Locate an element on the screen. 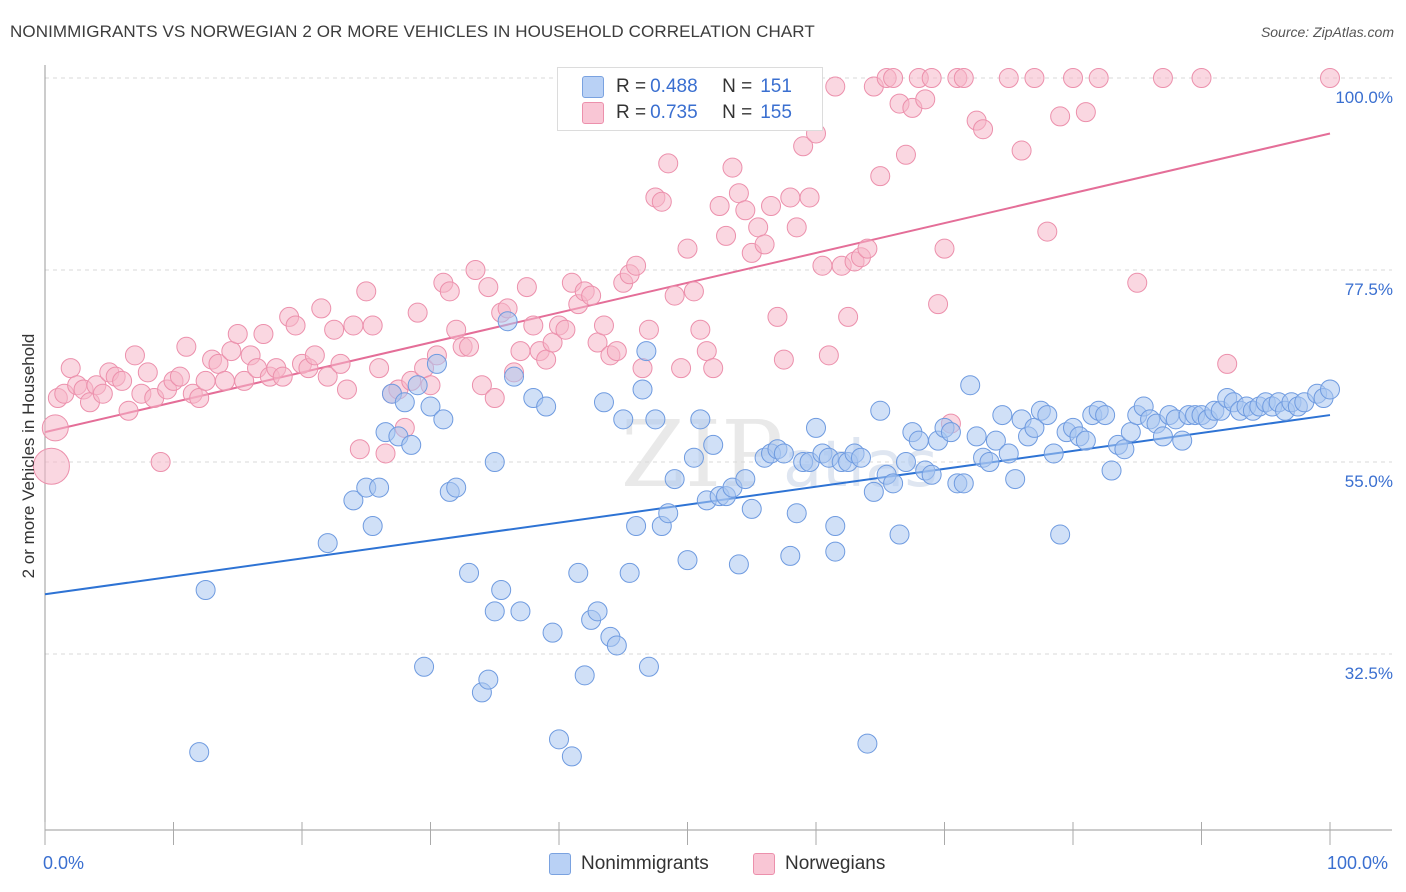 The height and width of the screenshot is (892, 1406). legend-r-label: R = is located at coordinates (631, 86).